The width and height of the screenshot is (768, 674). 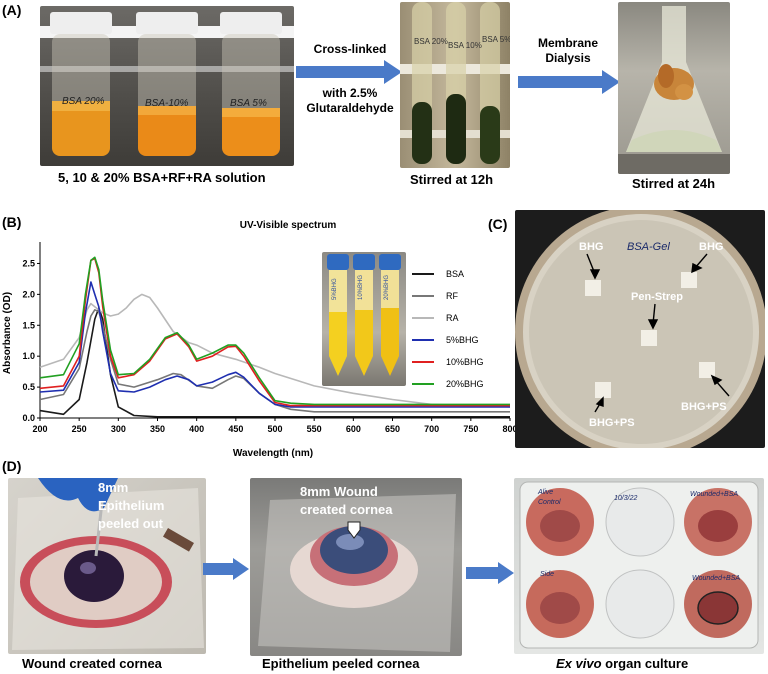 I want to click on x-tick-label: 800, so click(x=509, y=429).